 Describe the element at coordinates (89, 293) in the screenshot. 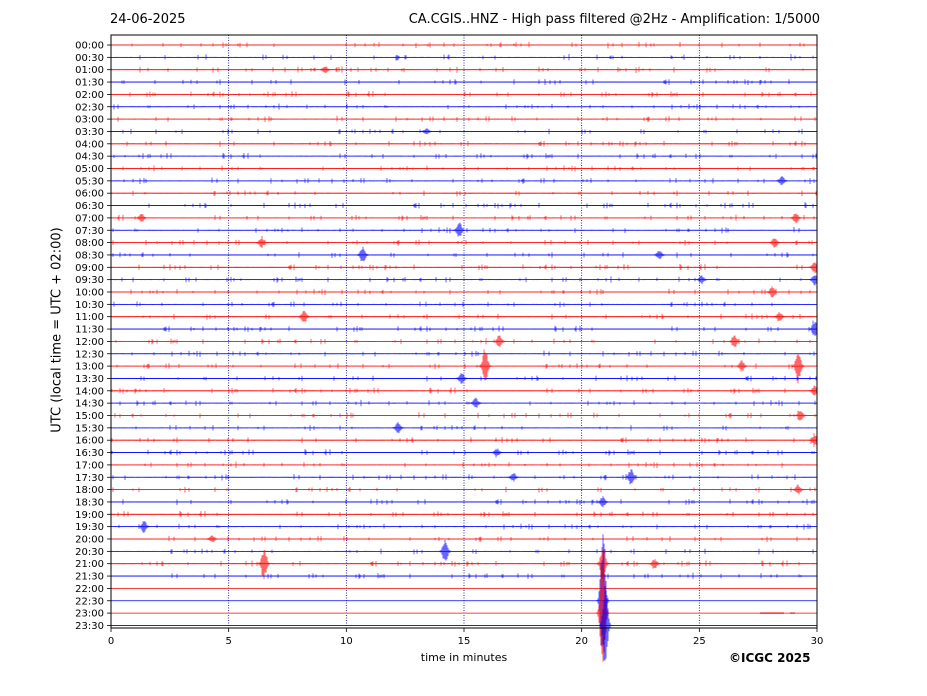

I see `y-tick-label: 10:00` at that location.